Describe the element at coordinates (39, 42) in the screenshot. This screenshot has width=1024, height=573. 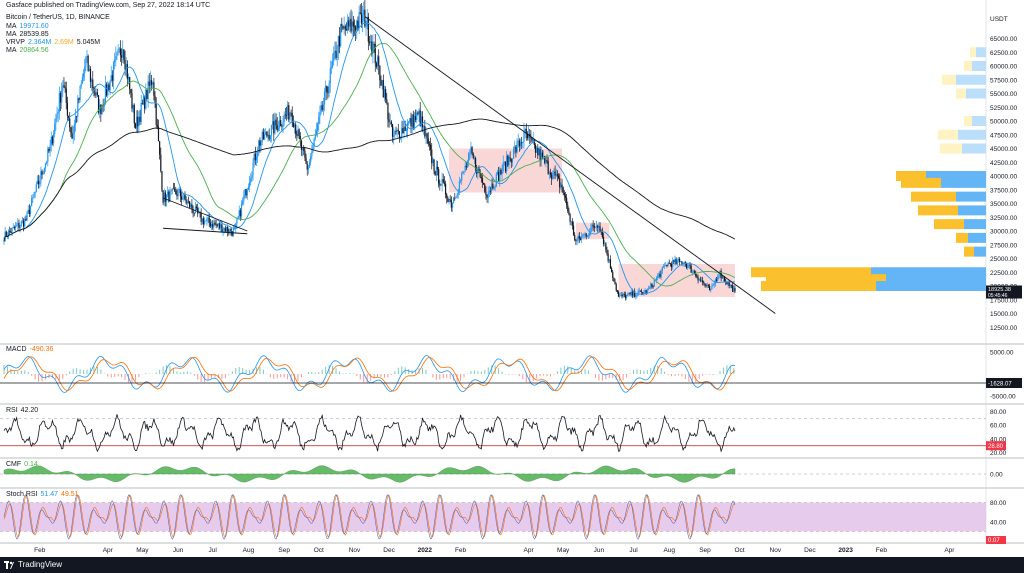
I see `legend-value: 2.364M` at that location.